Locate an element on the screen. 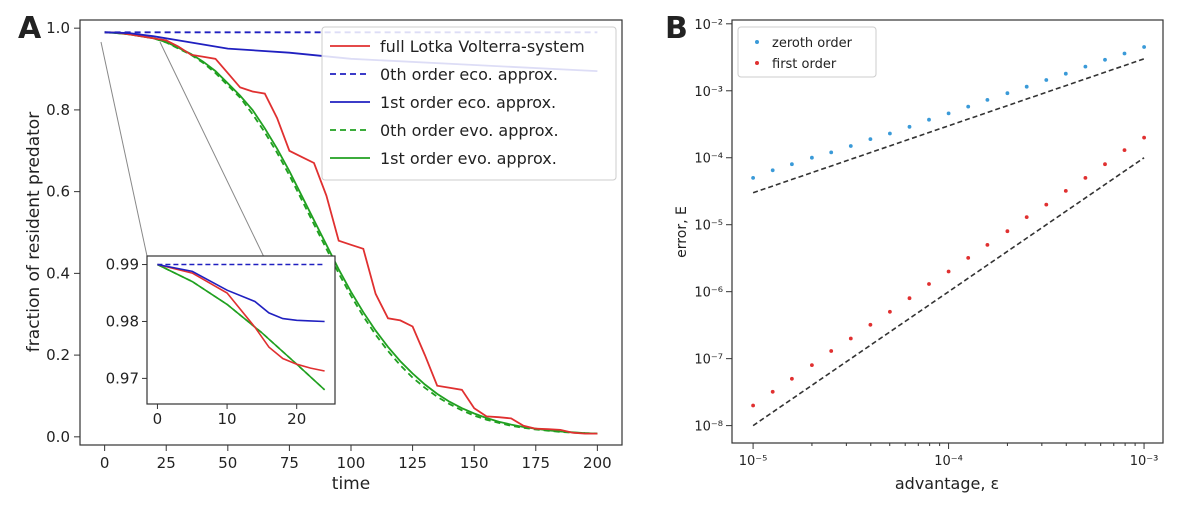  y-tick-label: 1.0 is located at coordinates (58, 28).